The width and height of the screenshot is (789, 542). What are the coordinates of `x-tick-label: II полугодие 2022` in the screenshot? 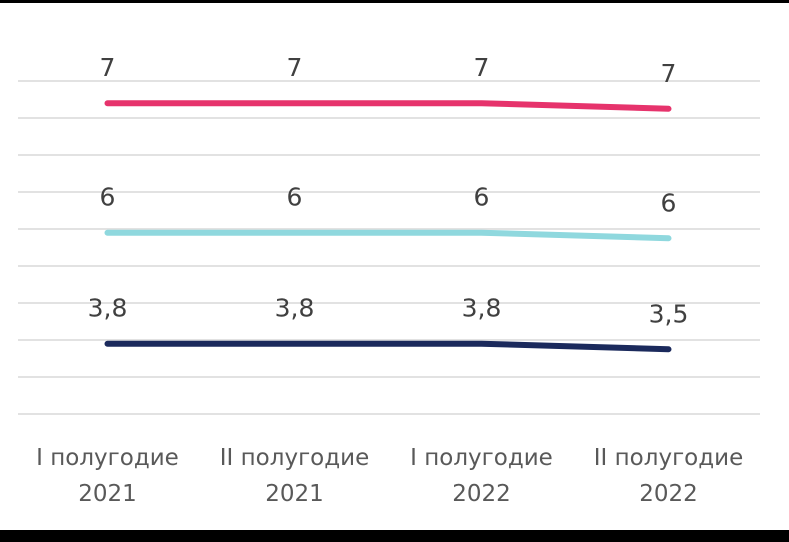 It's located at (668, 476).